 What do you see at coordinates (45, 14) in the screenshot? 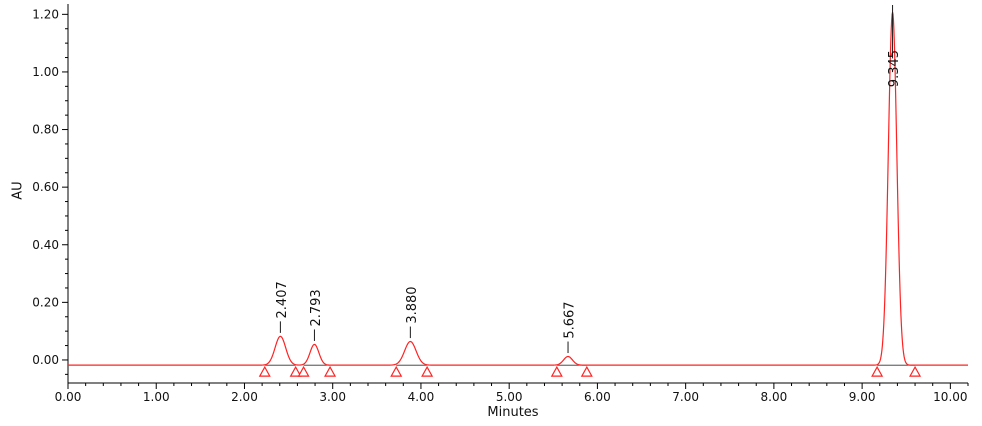
I see `svg-text: 1.20` at bounding box center [45, 14].